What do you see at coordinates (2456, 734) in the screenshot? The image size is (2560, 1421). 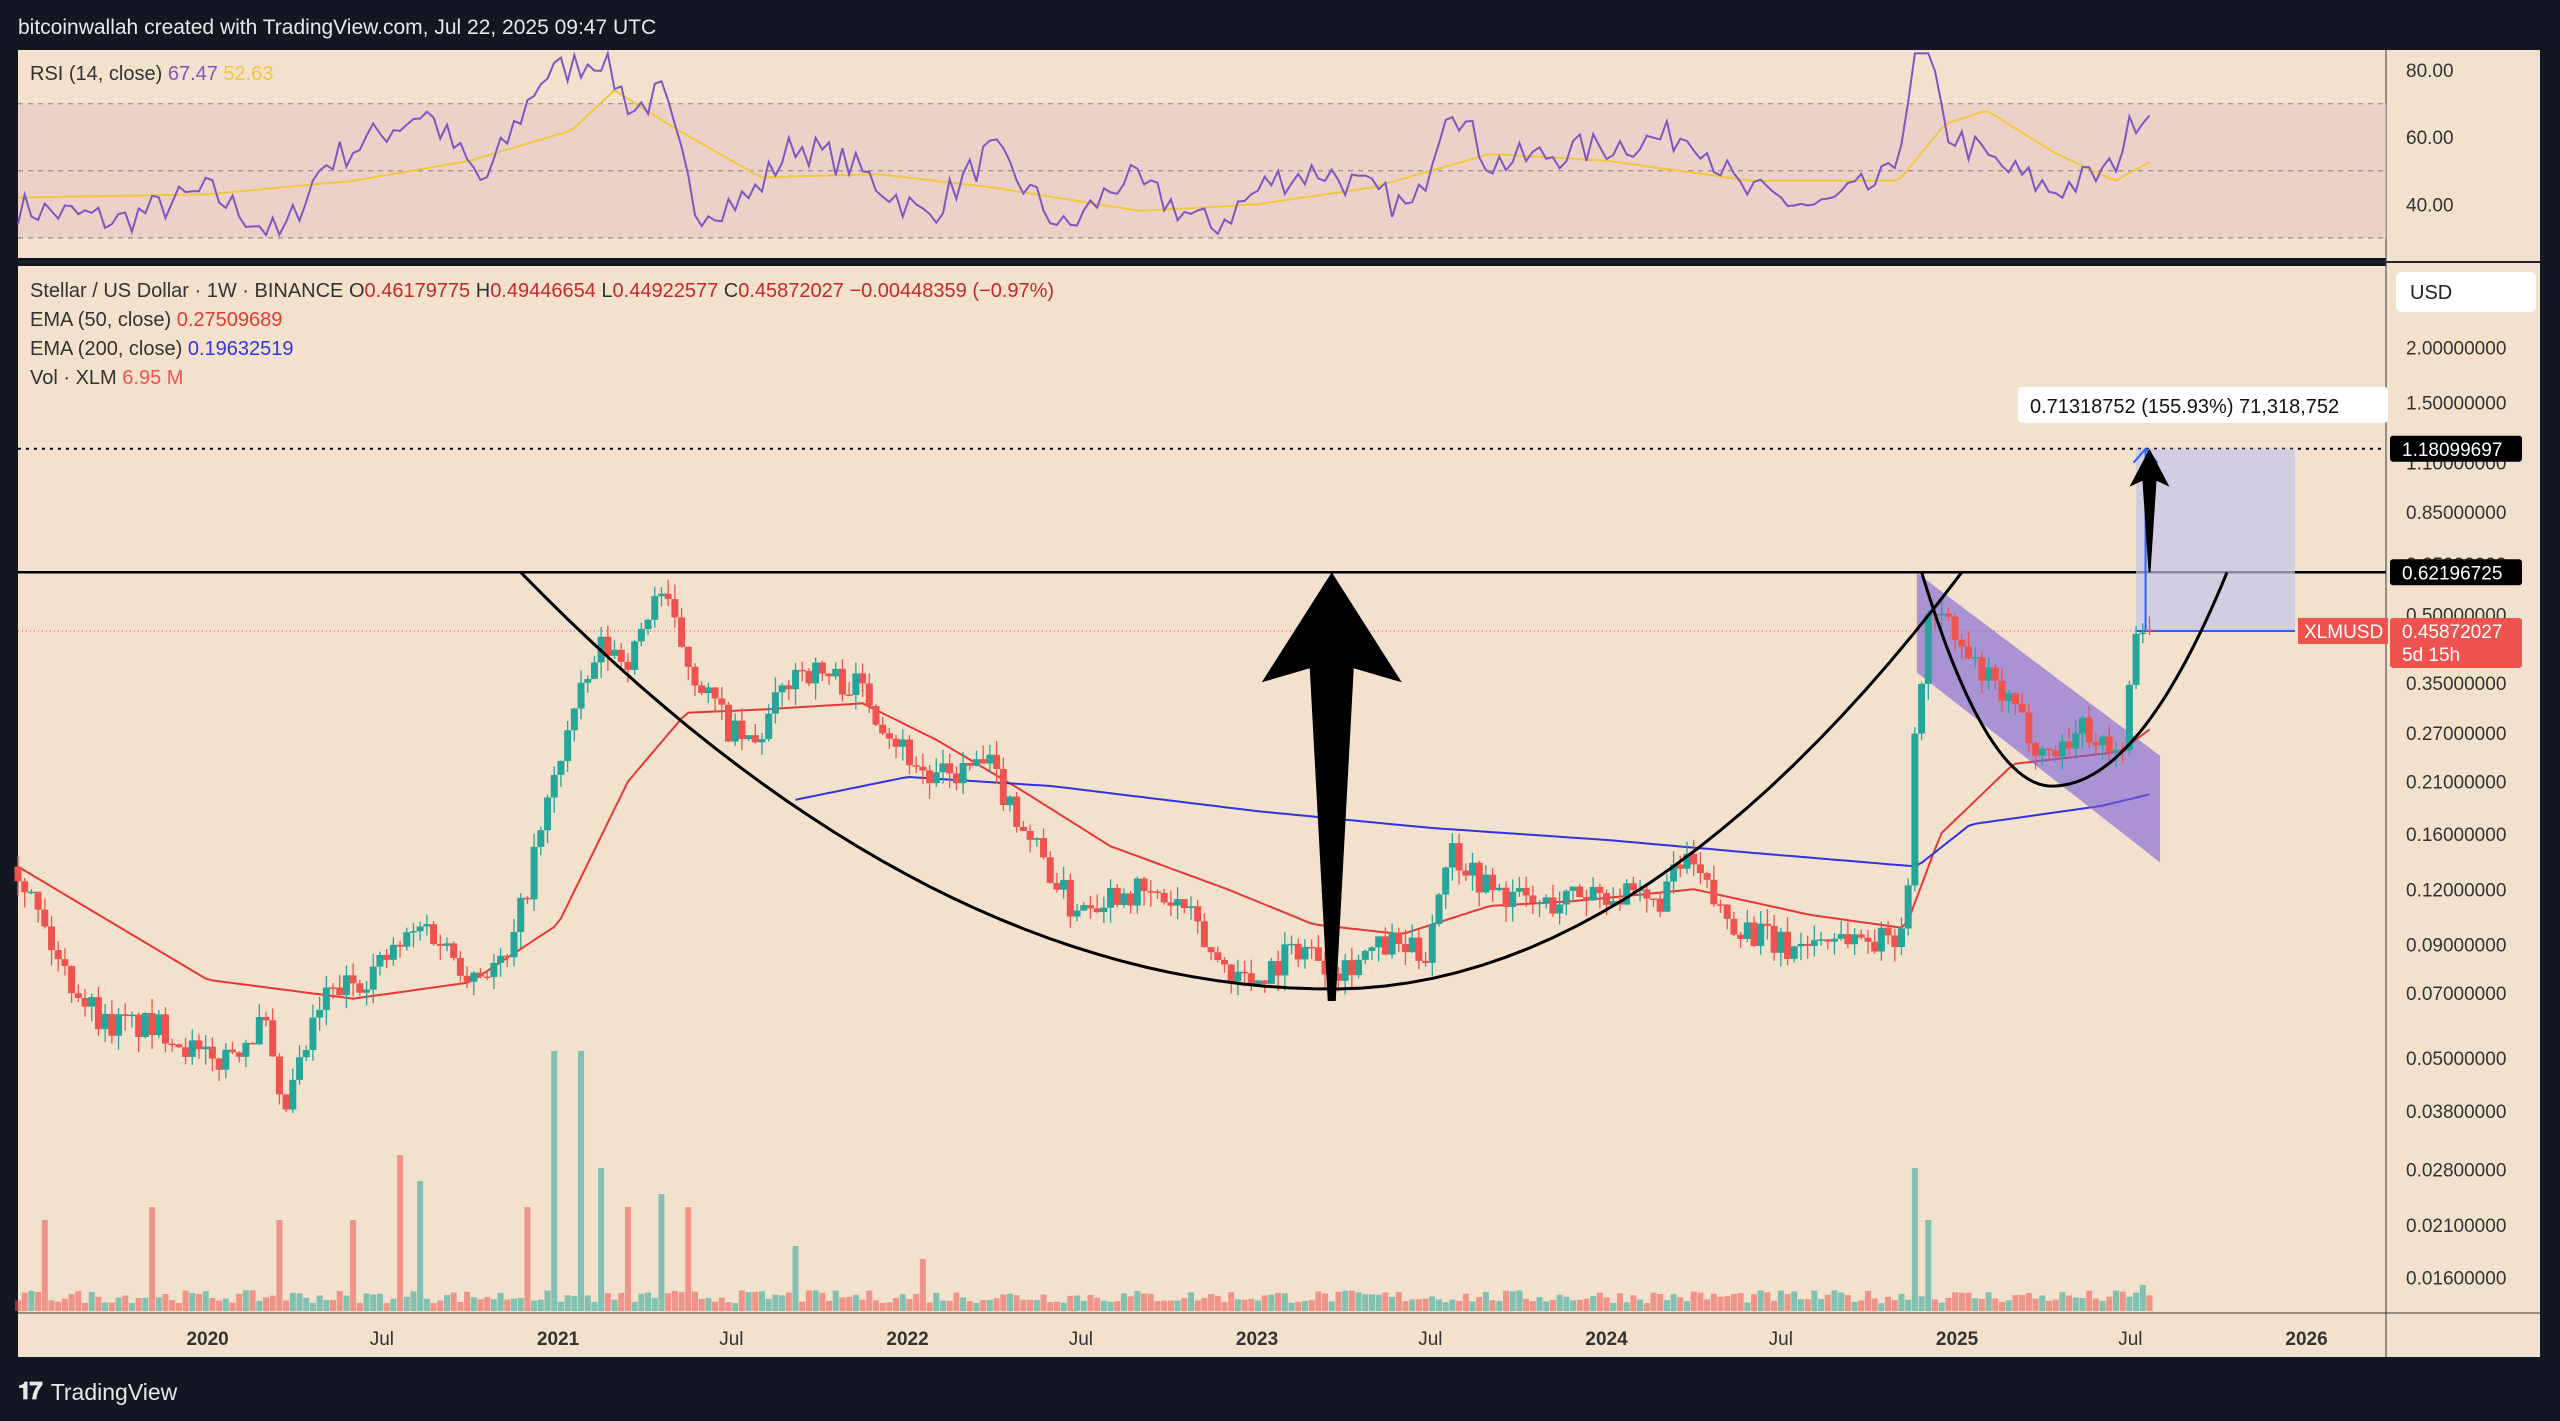 I see `price-tick-label: 0.27000000` at bounding box center [2456, 734].